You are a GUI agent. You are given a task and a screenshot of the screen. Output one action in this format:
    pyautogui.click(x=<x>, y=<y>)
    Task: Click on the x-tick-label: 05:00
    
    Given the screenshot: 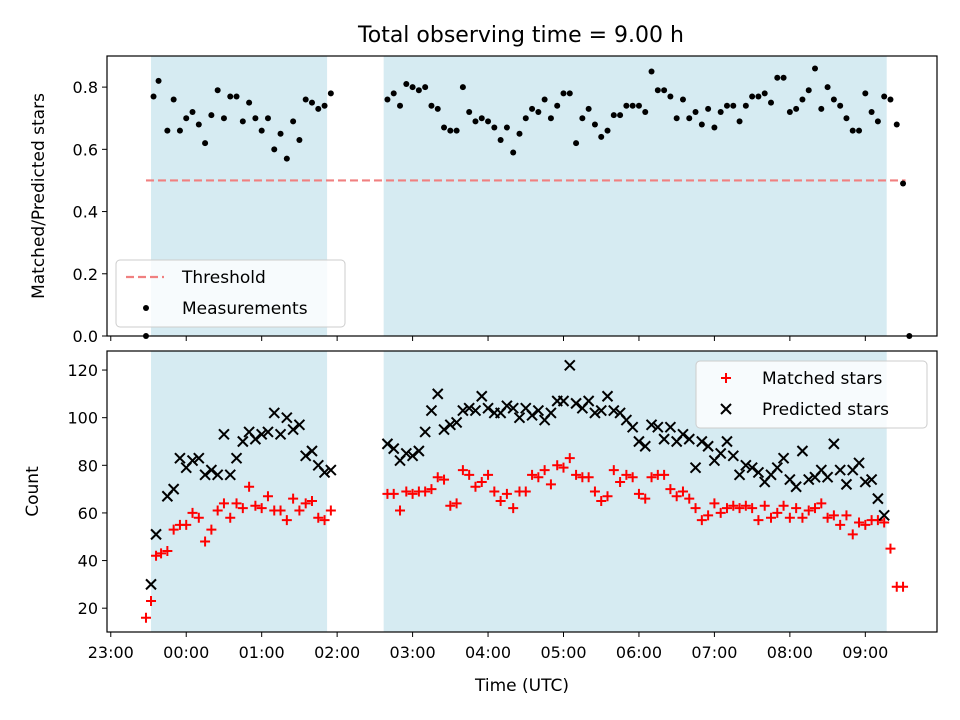 What is the action you would take?
    pyautogui.click(x=563, y=652)
    